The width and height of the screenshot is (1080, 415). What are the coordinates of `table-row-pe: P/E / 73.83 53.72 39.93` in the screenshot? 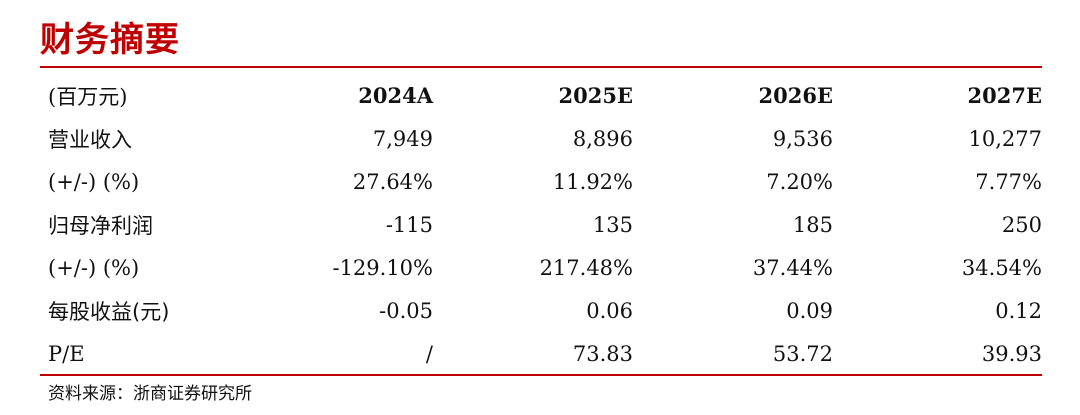 It's located at (541, 353).